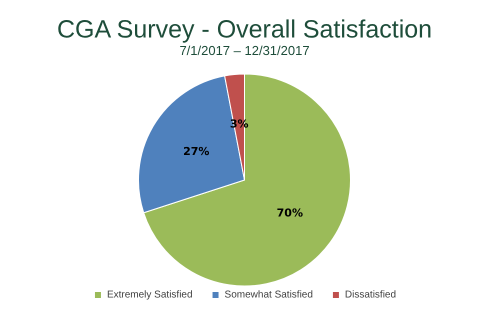  I want to click on legend-label: Dissatisfied, so click(370, 295).